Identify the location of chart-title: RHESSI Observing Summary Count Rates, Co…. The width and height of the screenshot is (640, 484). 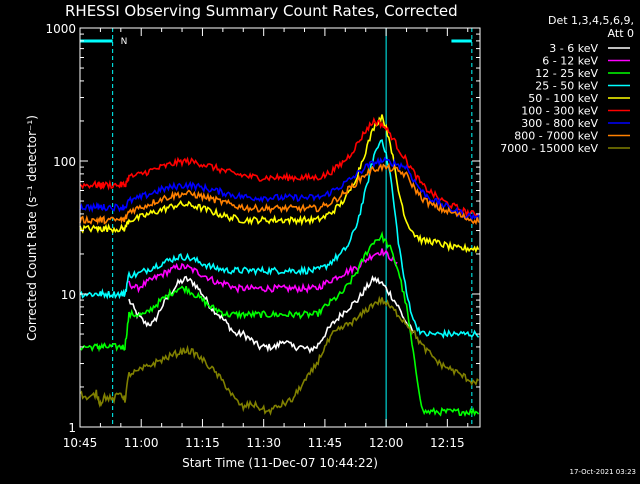
(261, 11).